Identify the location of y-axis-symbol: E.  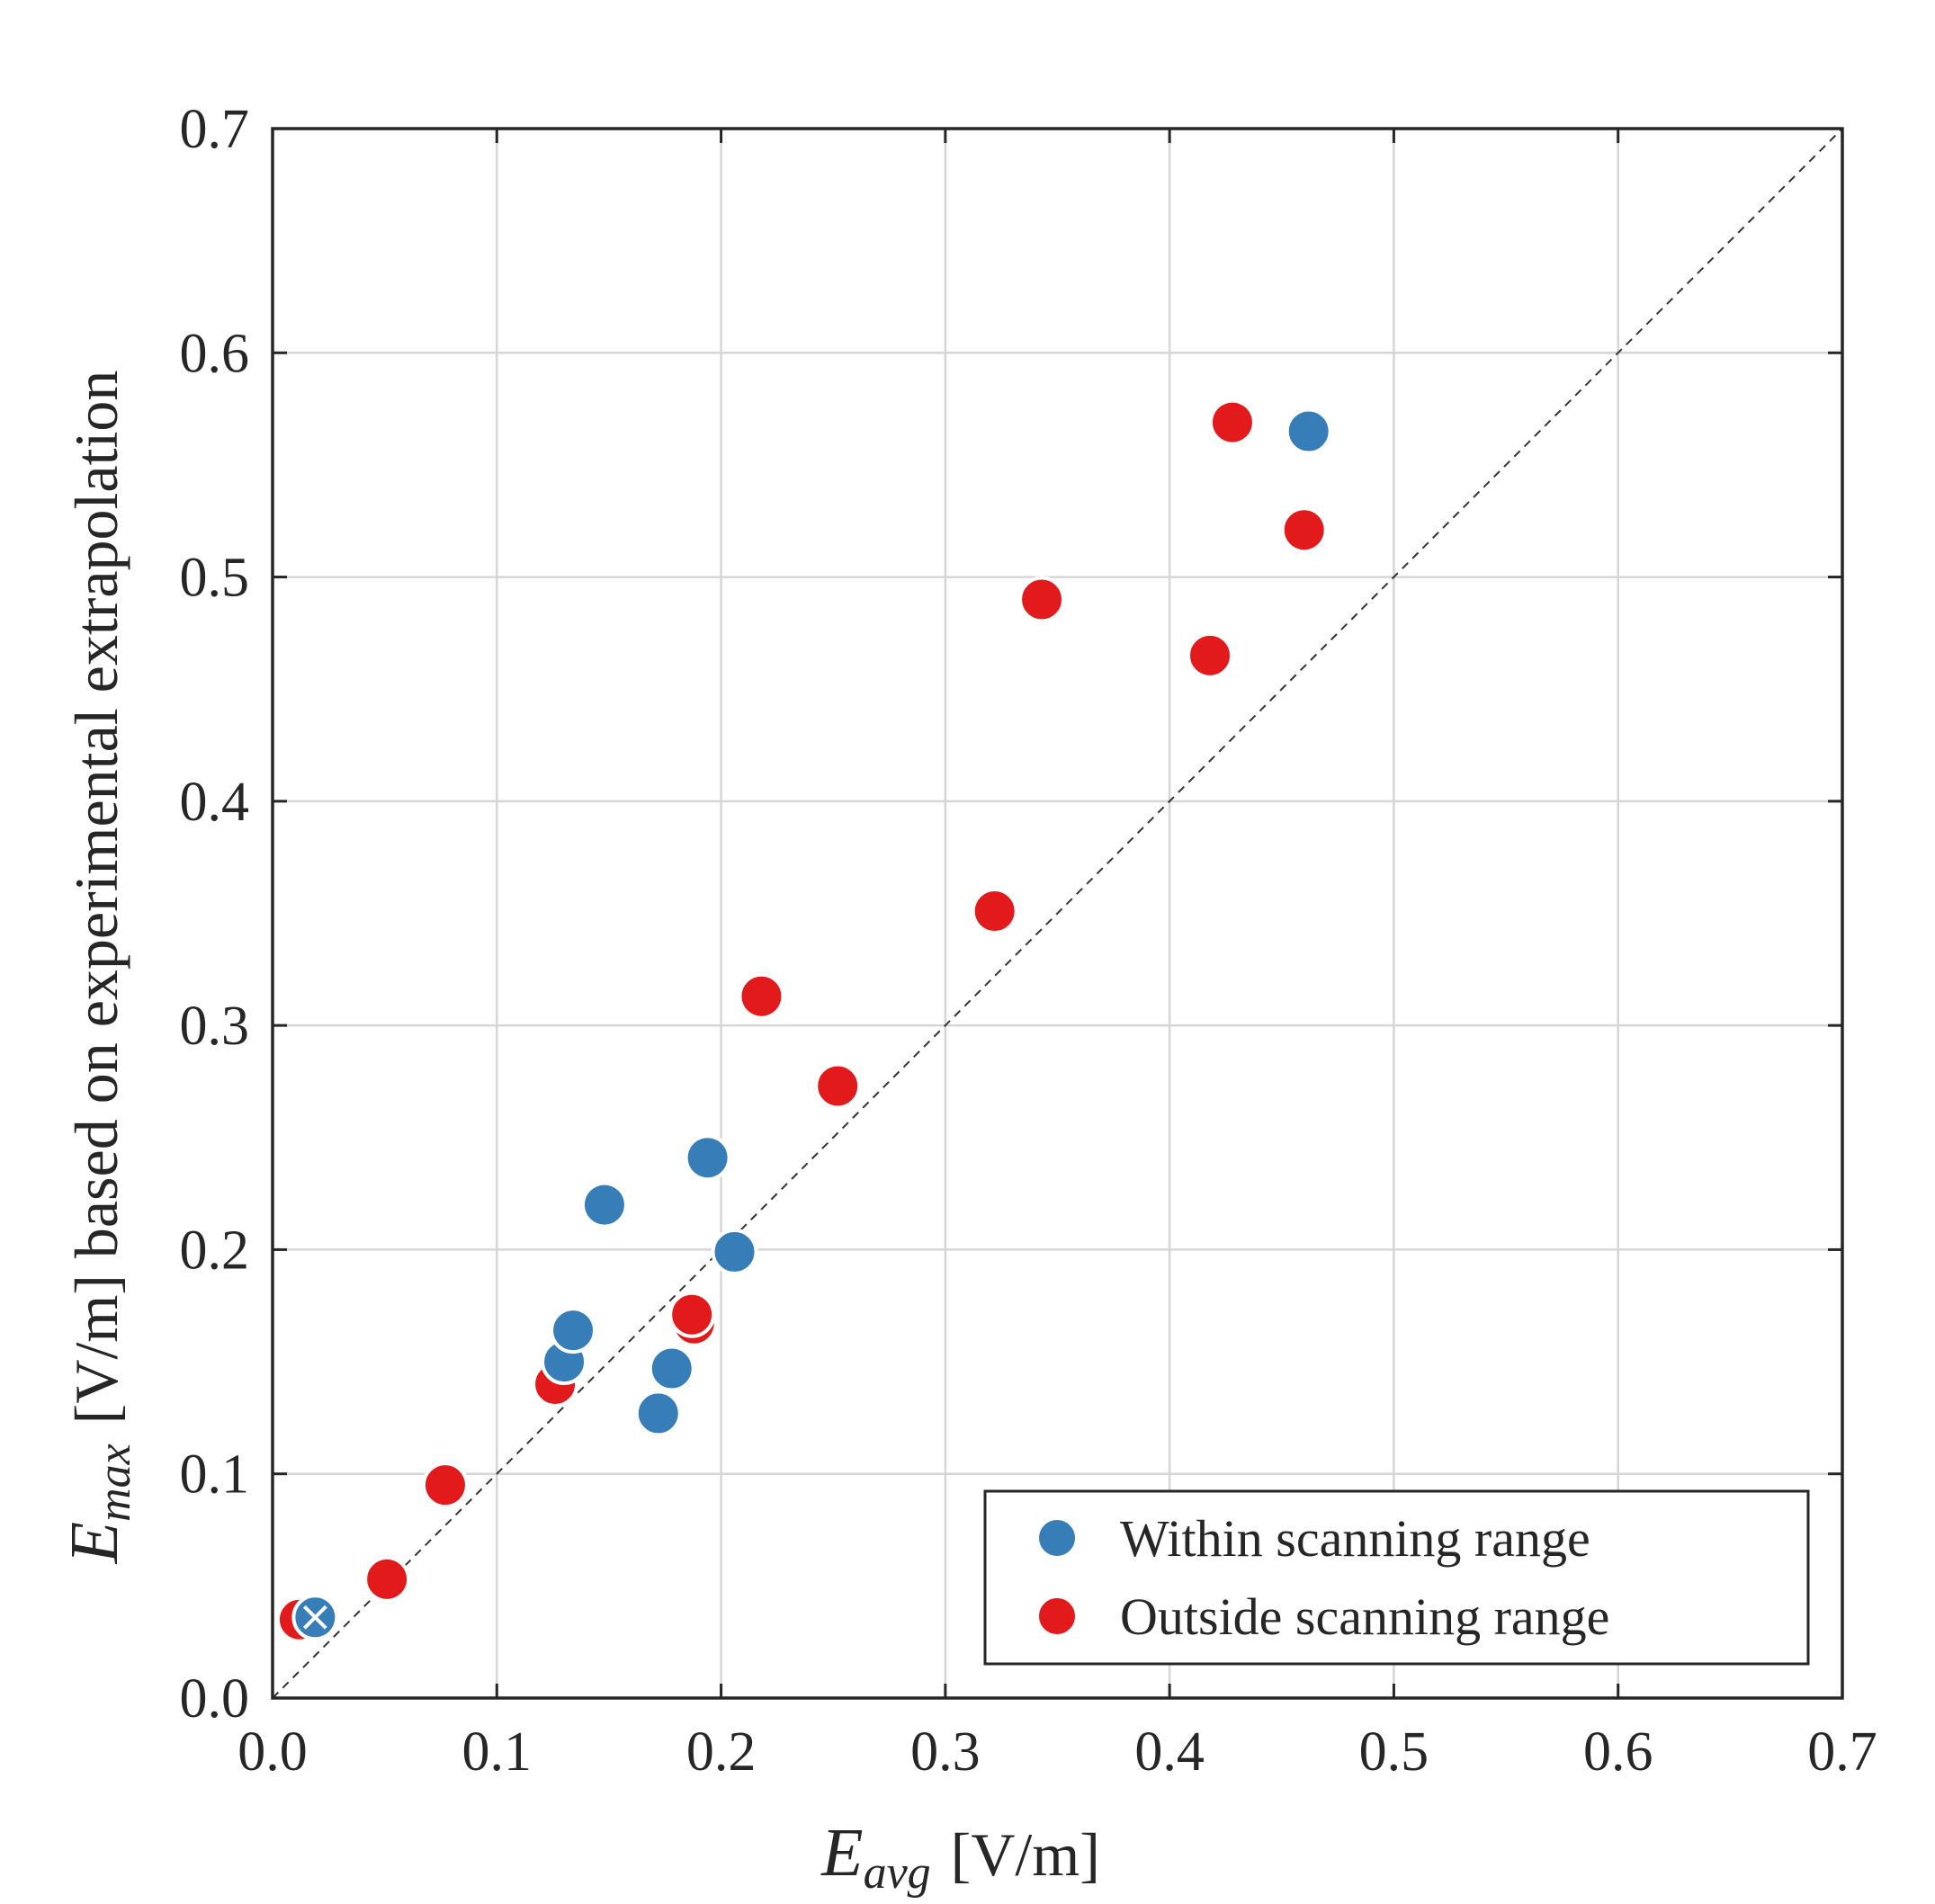
(94, 1543).